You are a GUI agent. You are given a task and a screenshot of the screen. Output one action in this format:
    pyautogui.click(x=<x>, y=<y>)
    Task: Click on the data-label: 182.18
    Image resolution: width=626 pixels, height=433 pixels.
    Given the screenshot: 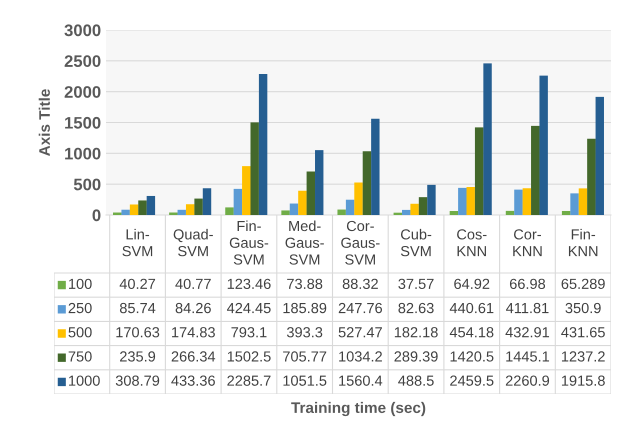 What is the action you would take?
    pyautogui.click(x=416, y=332)
    